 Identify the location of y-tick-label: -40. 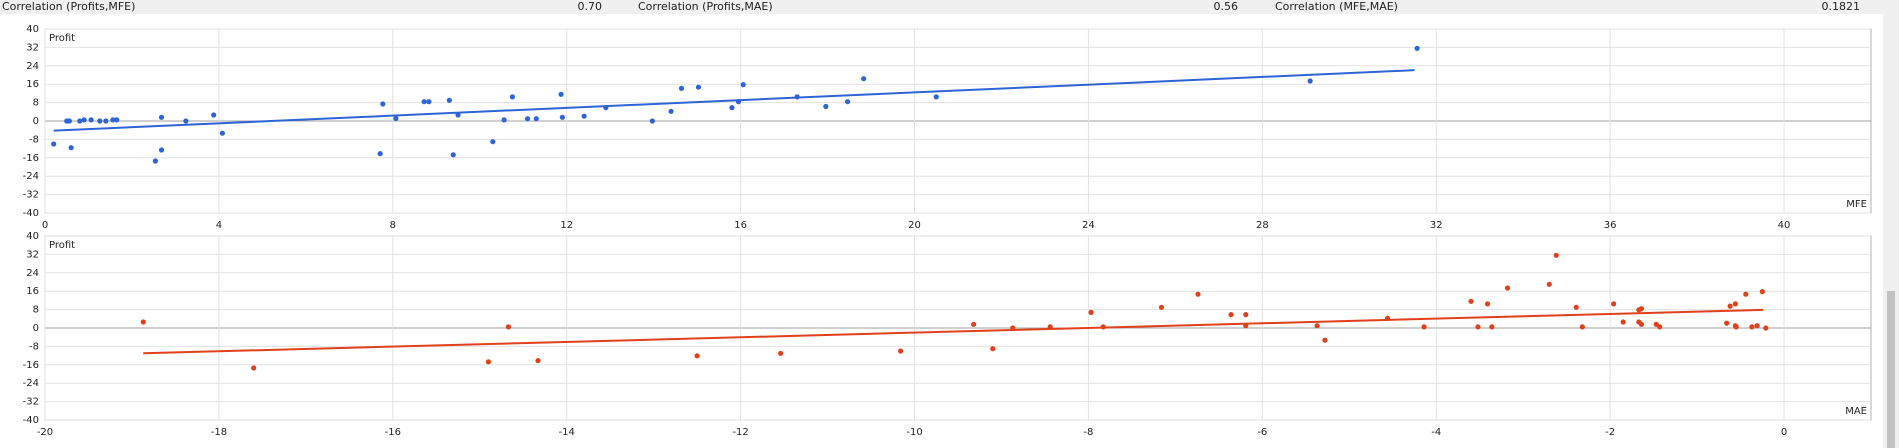
(31, 420).